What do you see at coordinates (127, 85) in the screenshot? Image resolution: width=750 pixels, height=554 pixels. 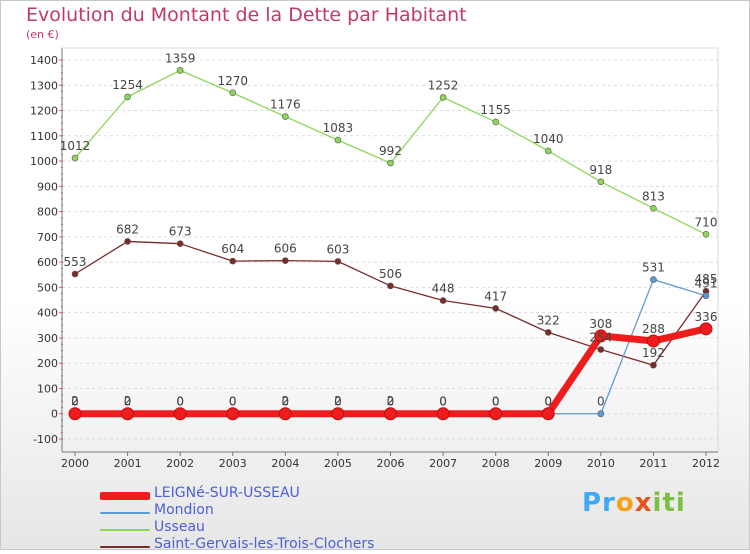 I see `data-label: 1254` at bounding box center [127, 85].